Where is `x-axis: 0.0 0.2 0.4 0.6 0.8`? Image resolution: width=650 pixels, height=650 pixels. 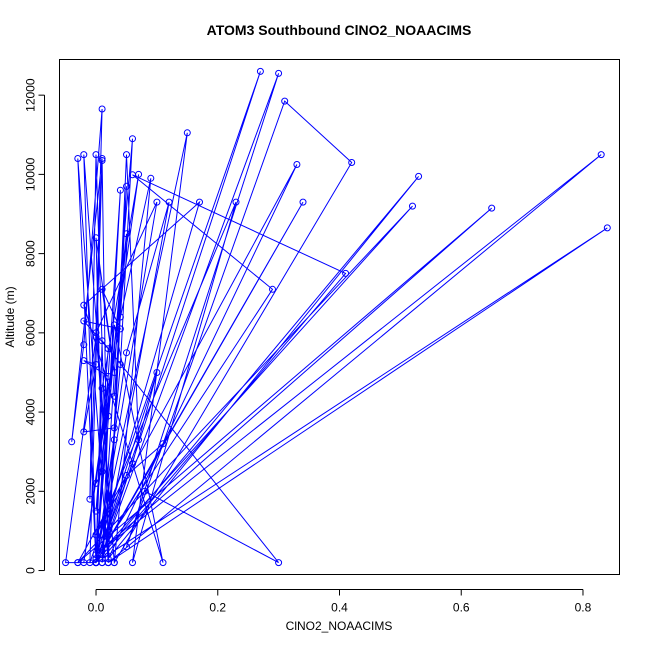 x-axis: 0.0 0.2 0.4 0.6 0.8 is located at coordinates (340, 602).